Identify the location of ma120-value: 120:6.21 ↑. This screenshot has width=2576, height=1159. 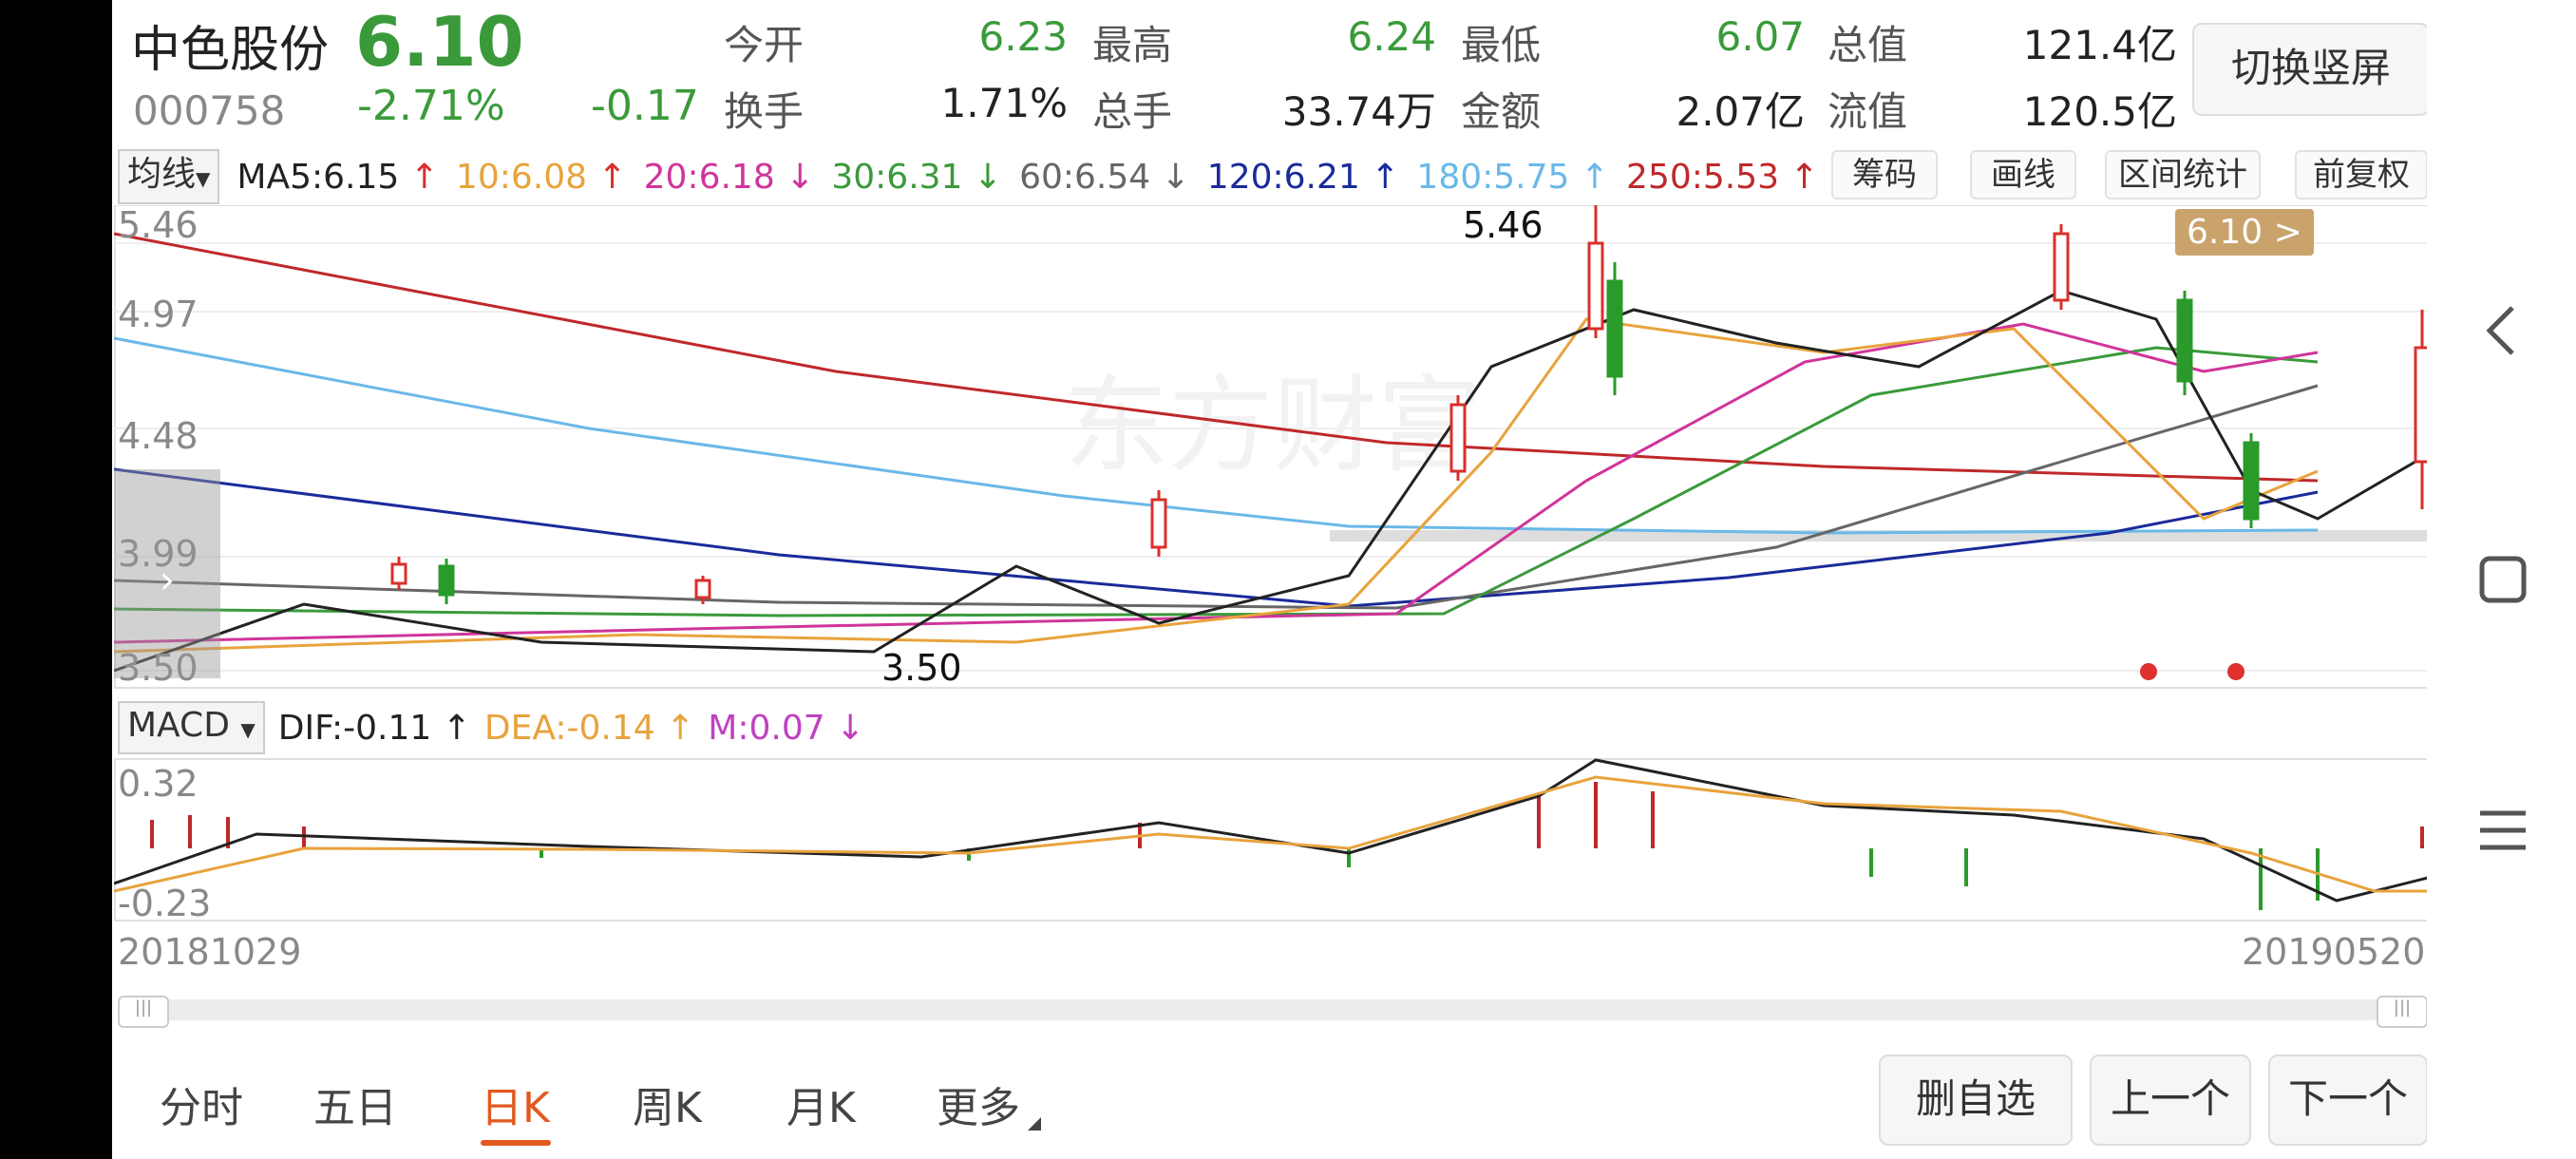
(1303, 177).